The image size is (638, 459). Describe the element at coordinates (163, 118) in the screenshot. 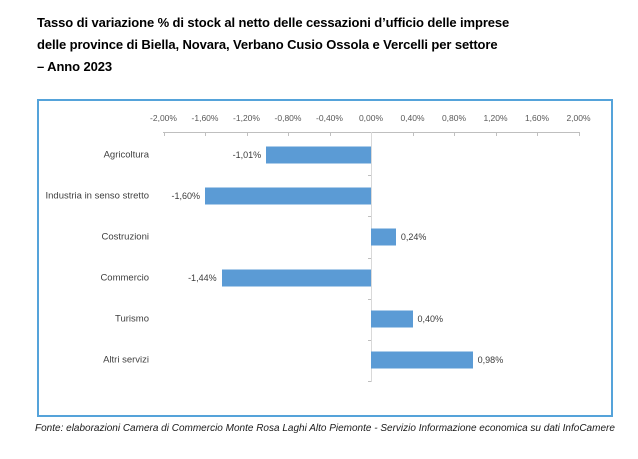

I see `x-tick-label: -2,00%` at that location.